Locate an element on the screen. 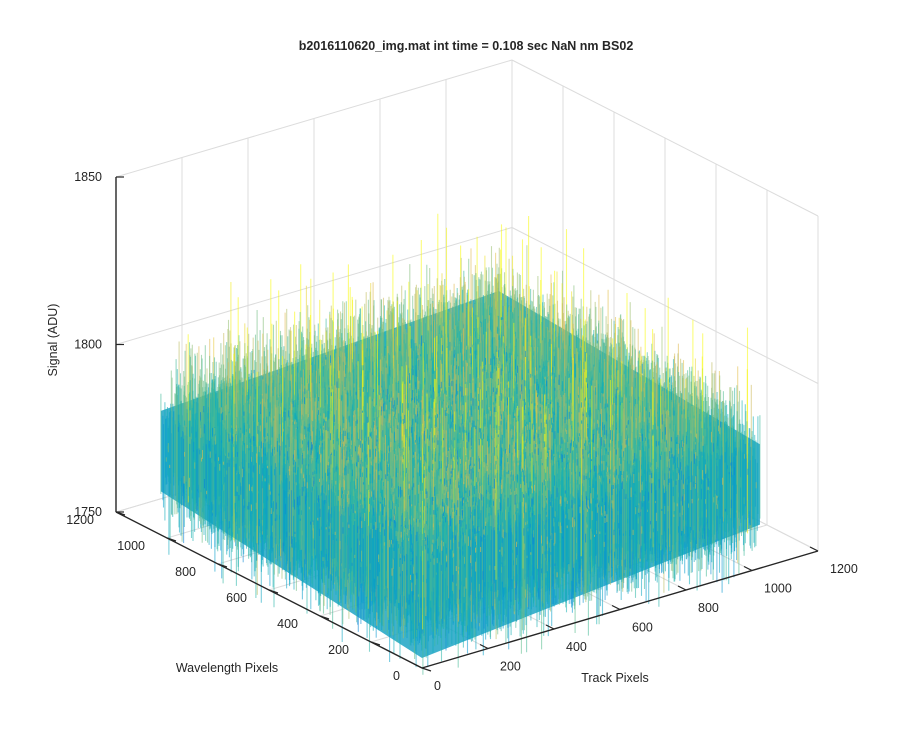 The height and width of the screenshot is (750, 900). backwall-grid-z is located at coordinates (314, 118).